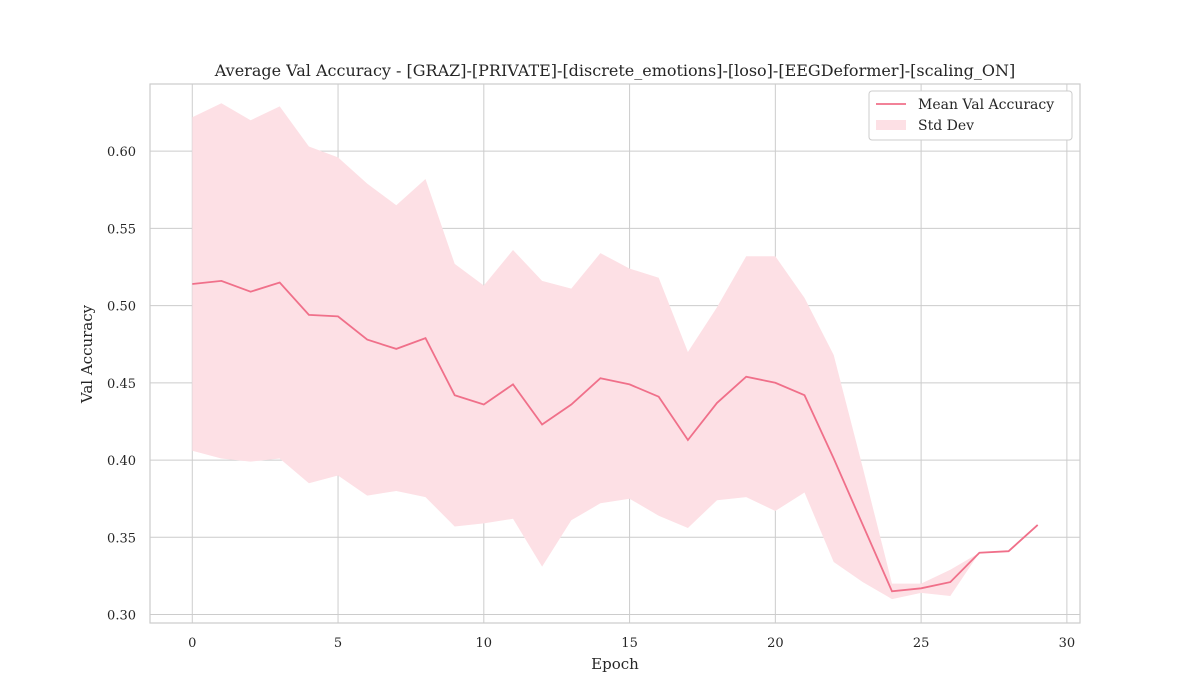  Describe the element at coordinates (921, 643) in the screenshot. I see `x-tick-label: 25` at that location.